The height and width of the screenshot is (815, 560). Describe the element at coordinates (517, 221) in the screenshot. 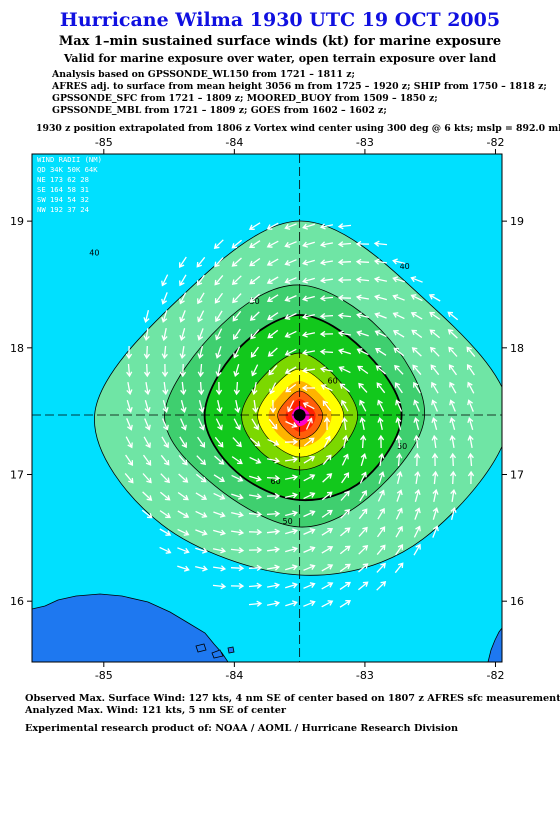

I see `lat-label-right: 19` at that location.